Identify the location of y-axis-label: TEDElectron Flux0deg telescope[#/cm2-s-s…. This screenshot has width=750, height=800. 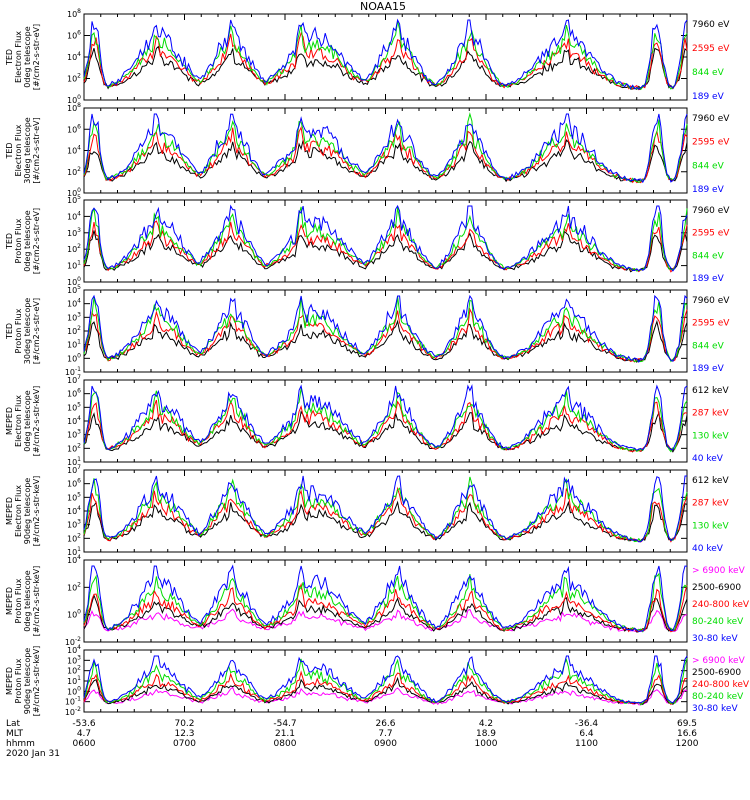
(23, 57).